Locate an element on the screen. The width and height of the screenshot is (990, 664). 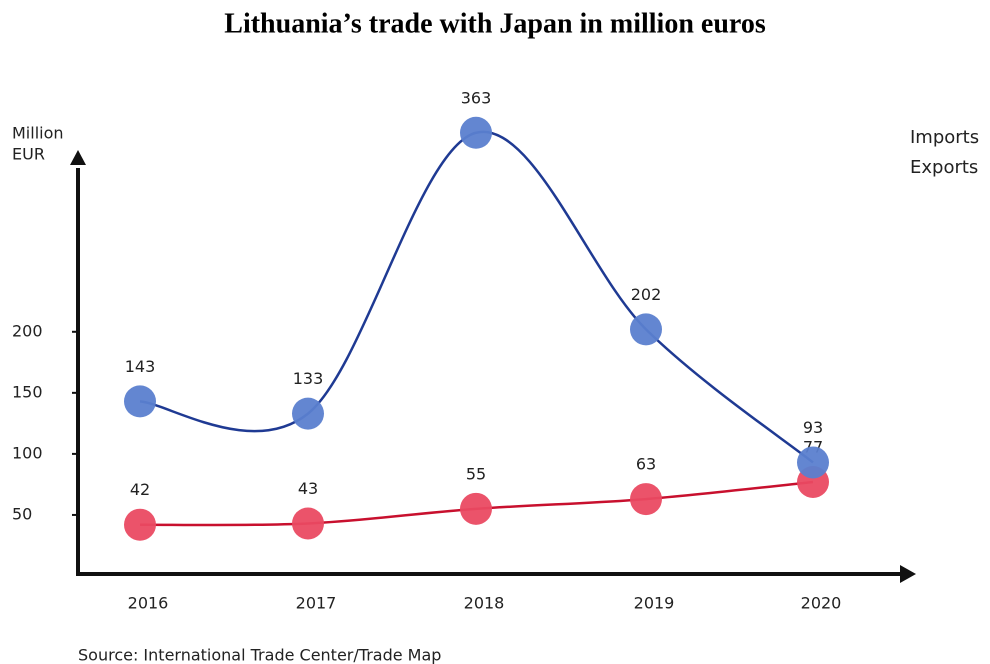
data-label: 93 is located at coordinates (813, 427).